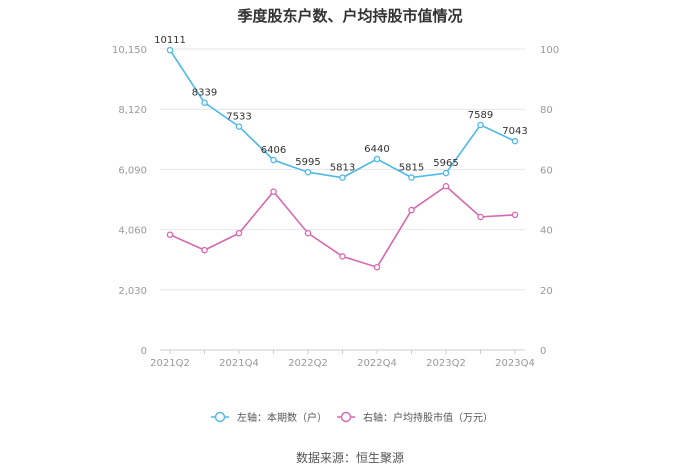  Describe the element at coordinates (132, 231) in the screenshot. I see `left-axis-tick-label: 4,060` at that location.